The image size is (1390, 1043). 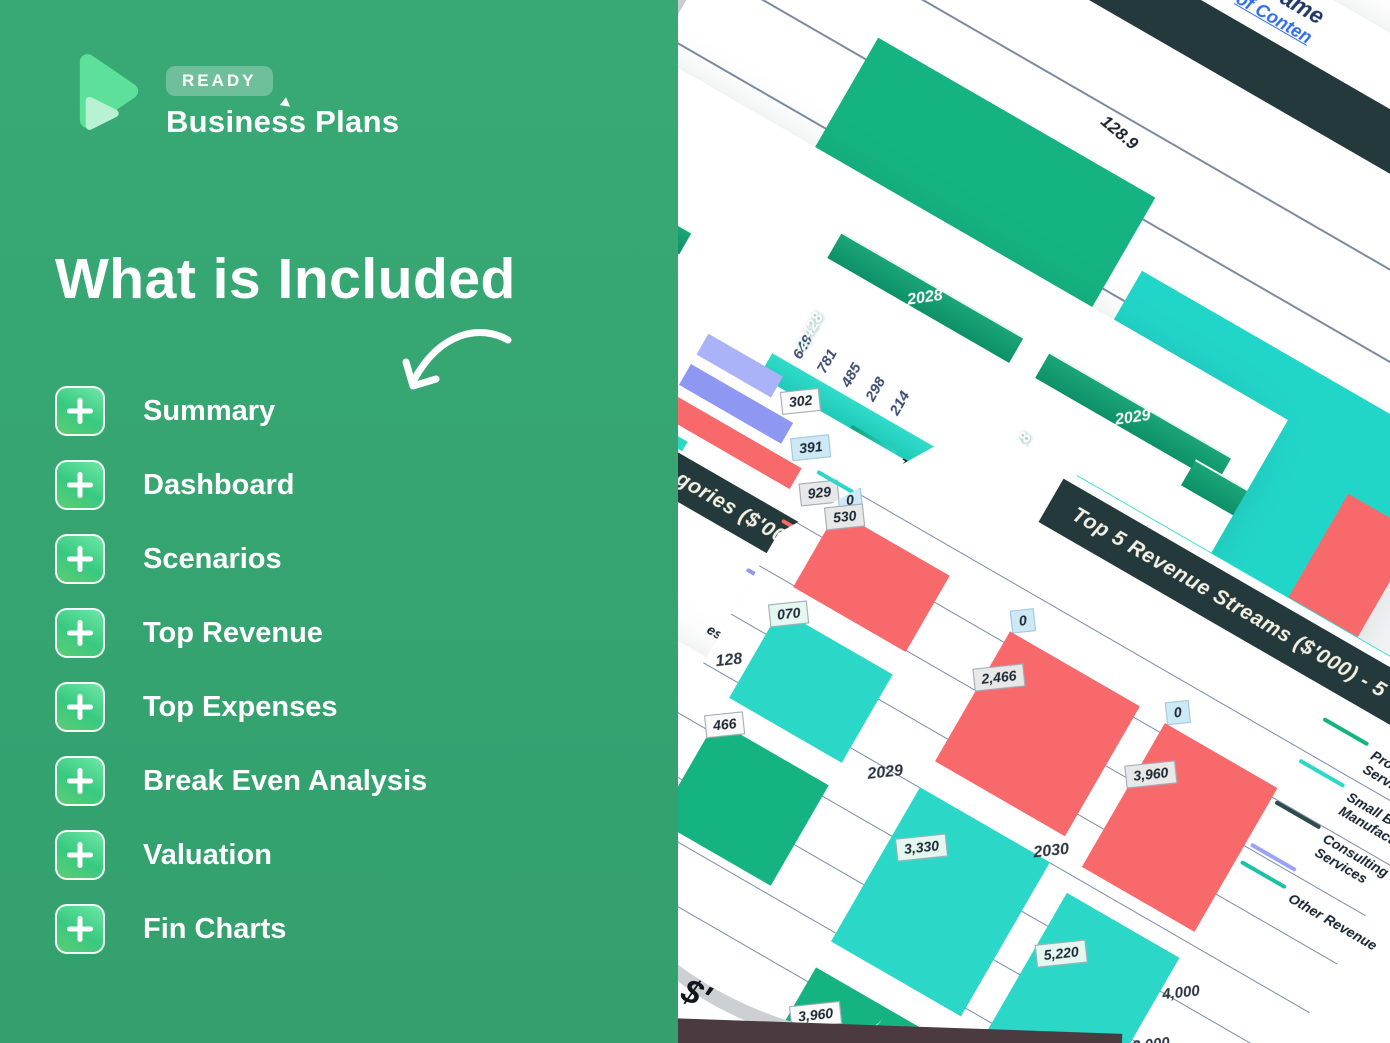 What do you see at coordinates (1119, 132) in the screenshot?
I see `cover-bar-label: 128.9` at bounding box center [1119, 132].